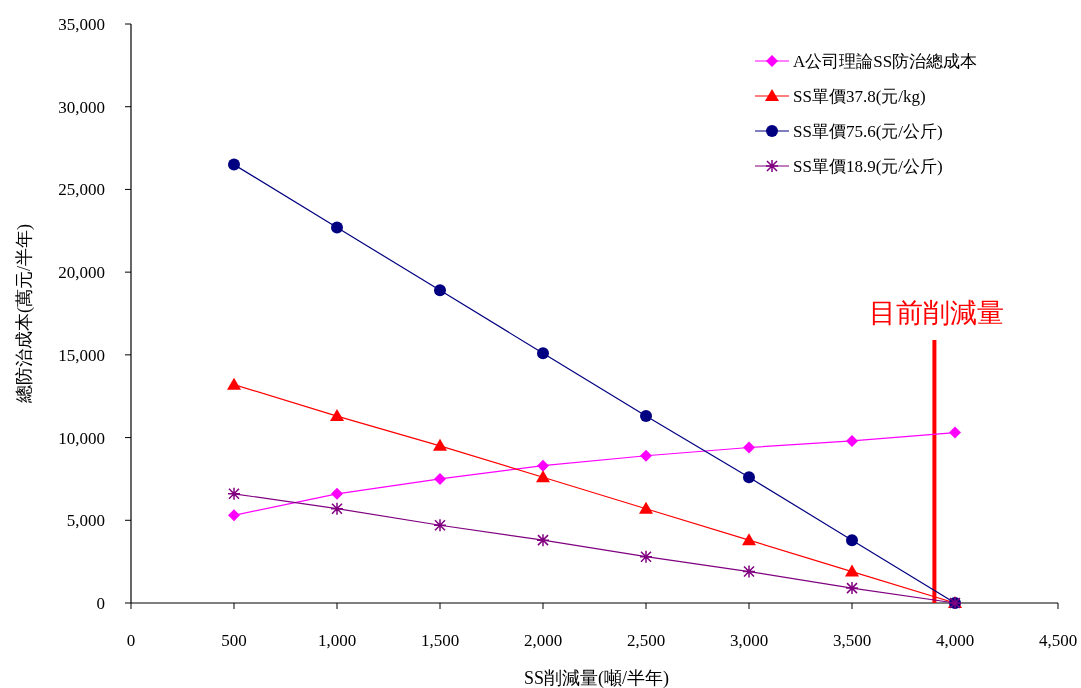 The image size is (1081, 688). I want to click on x-tick-label: 3,000, so click(749, 640).